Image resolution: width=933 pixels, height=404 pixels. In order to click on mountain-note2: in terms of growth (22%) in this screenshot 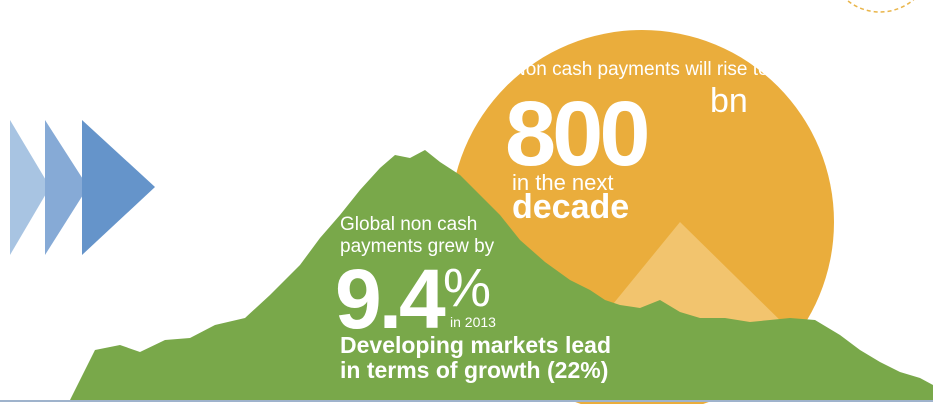, I will do `click(474, 370)`.